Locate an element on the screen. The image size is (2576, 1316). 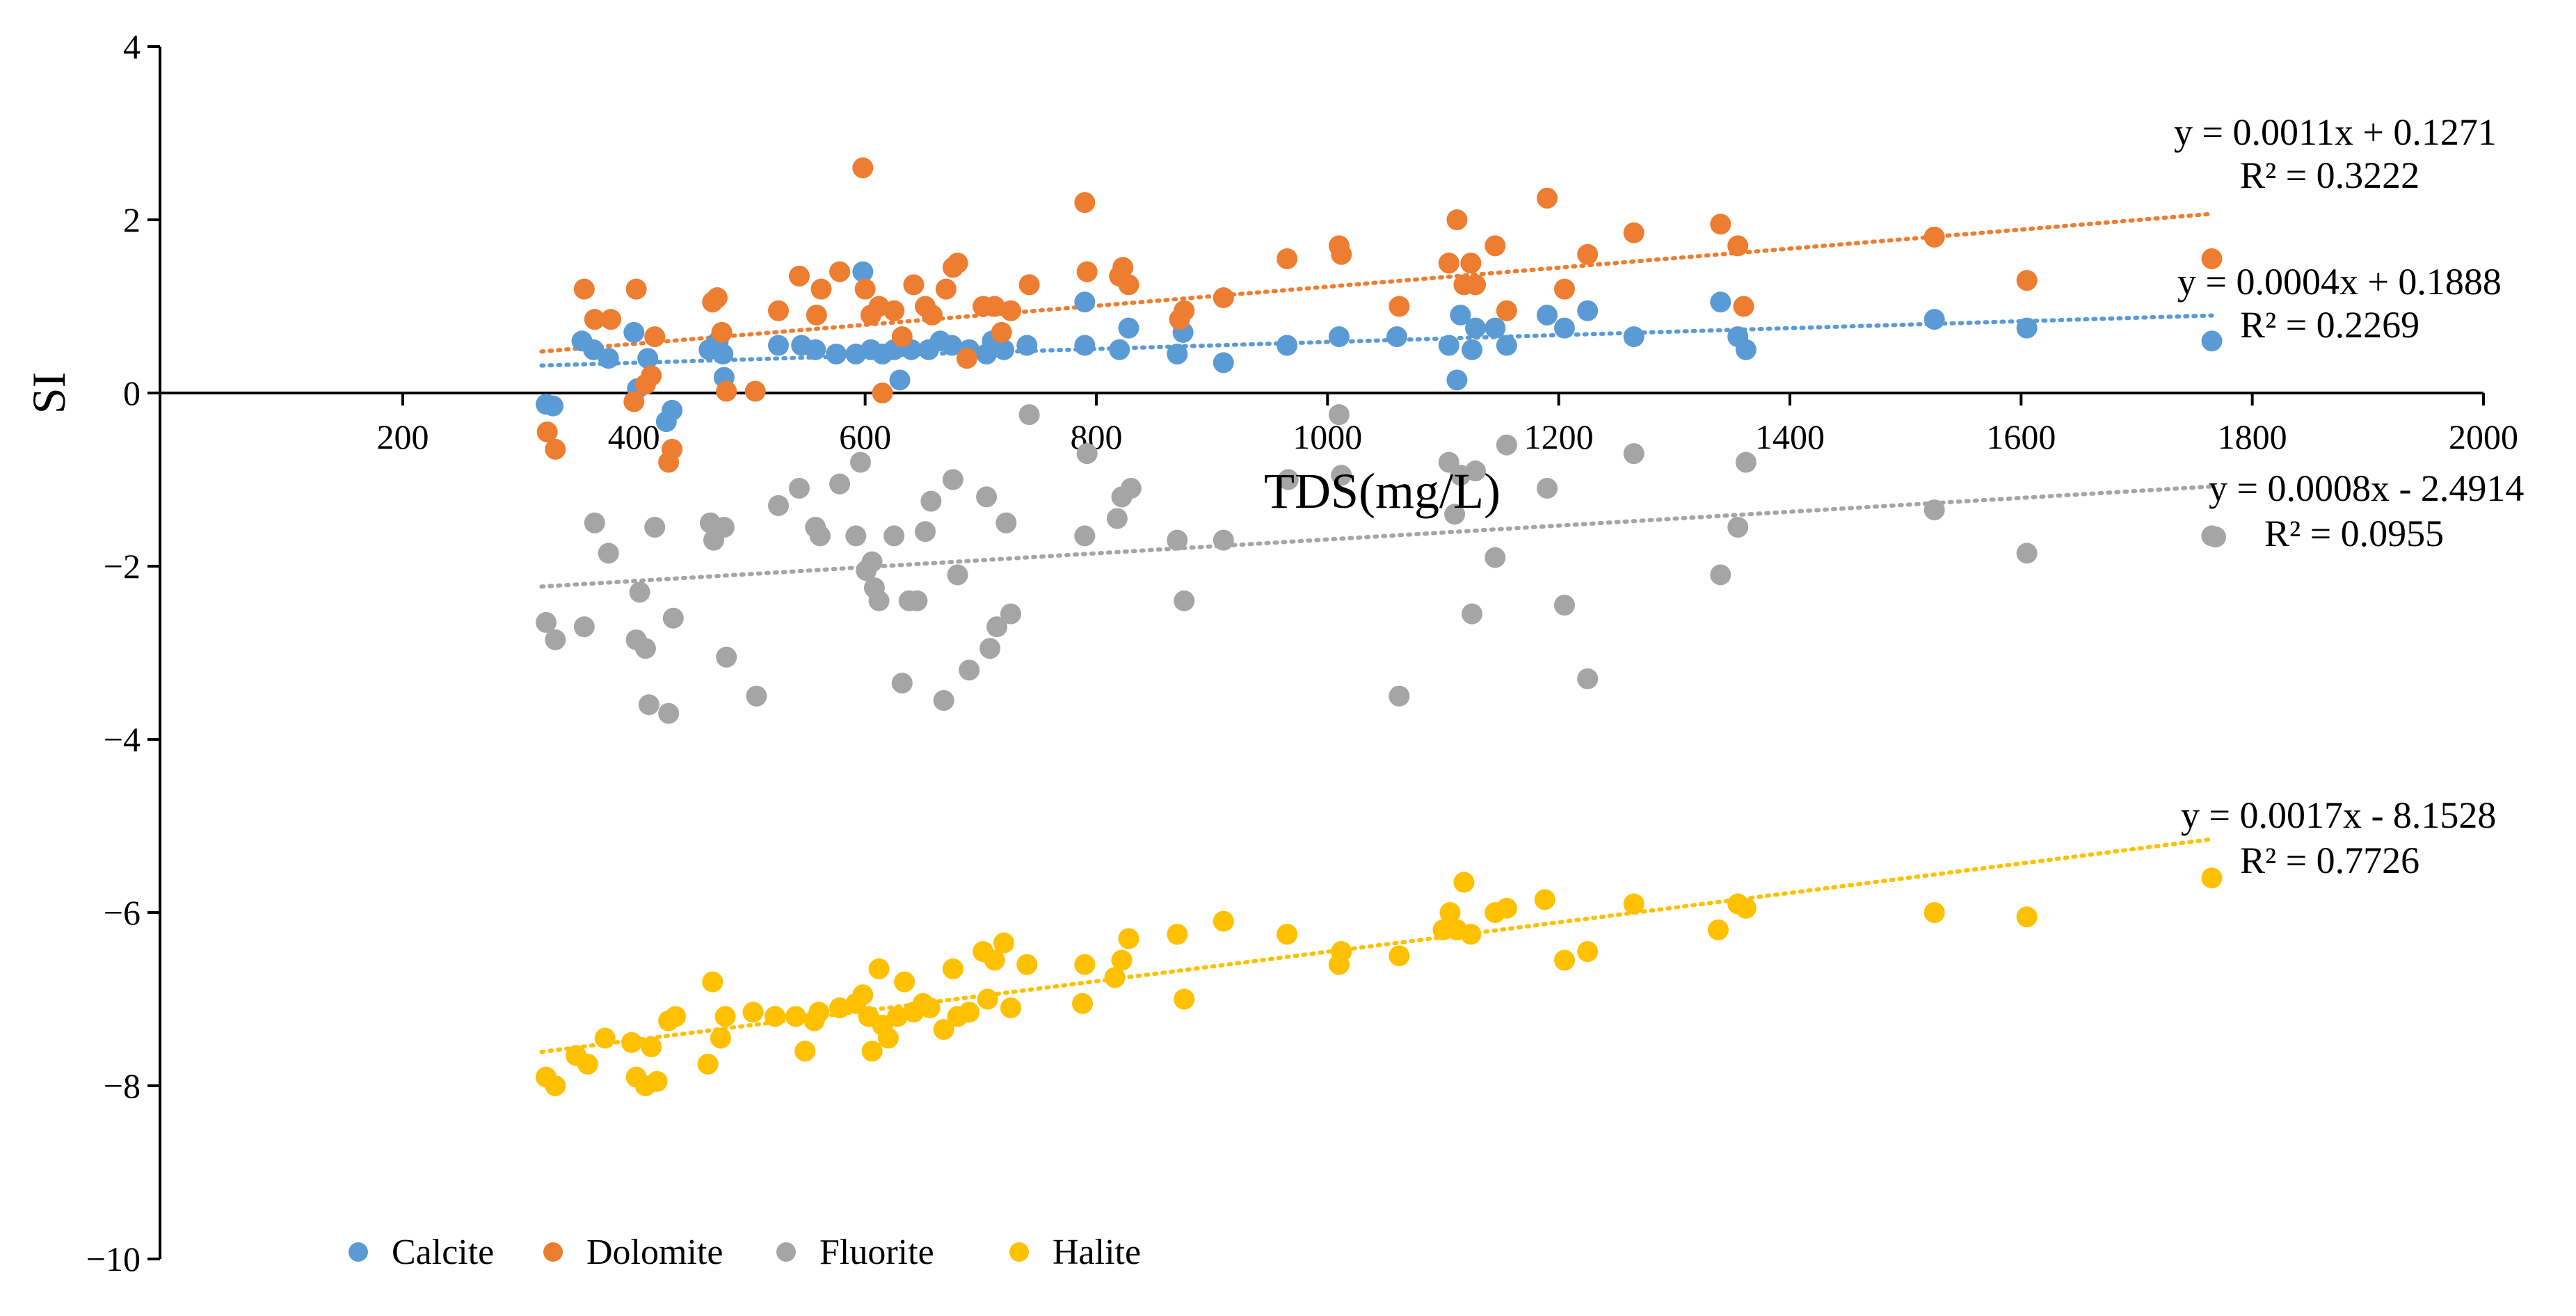
x-tick-label: 400 is located at coordinates (634, 436).